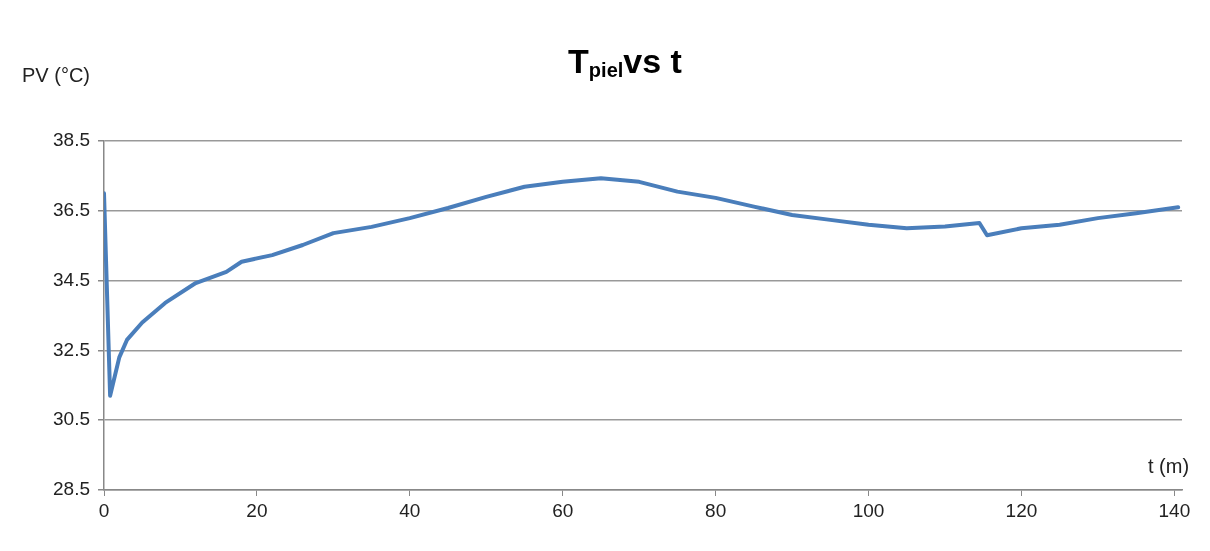 The width and height of the screenshot is (1210, 551). Describe the element at coordinates (1174, 510) in the screenshot. I see `x-tick-label: 140` at that location.